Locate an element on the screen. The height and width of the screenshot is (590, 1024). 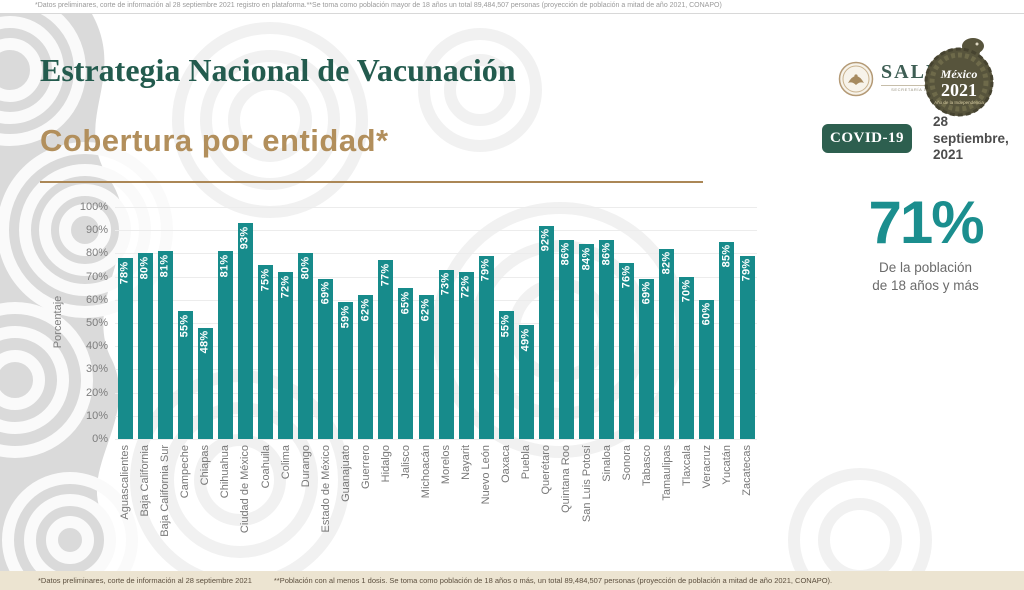
bar-value-label: 49% is located at coordinates (525, 340).